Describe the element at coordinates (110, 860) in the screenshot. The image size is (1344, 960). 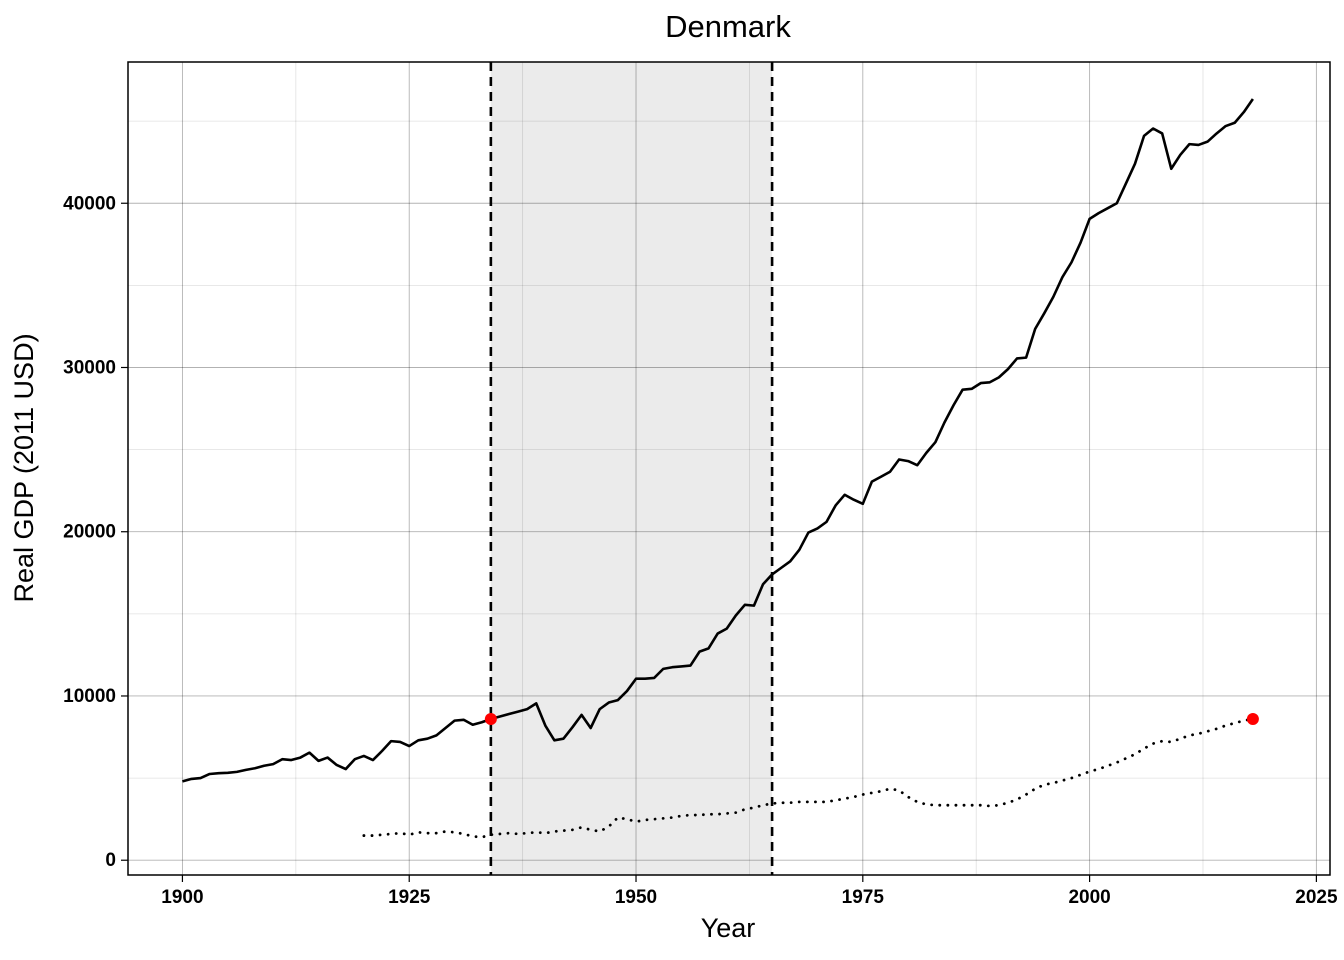
I see `y-tick-label: 0` at that location.